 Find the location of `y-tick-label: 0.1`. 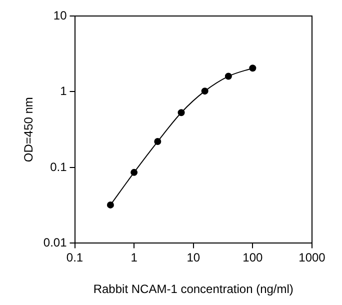

y-tick-label: 0.1 is located at coordinates (59, 167).